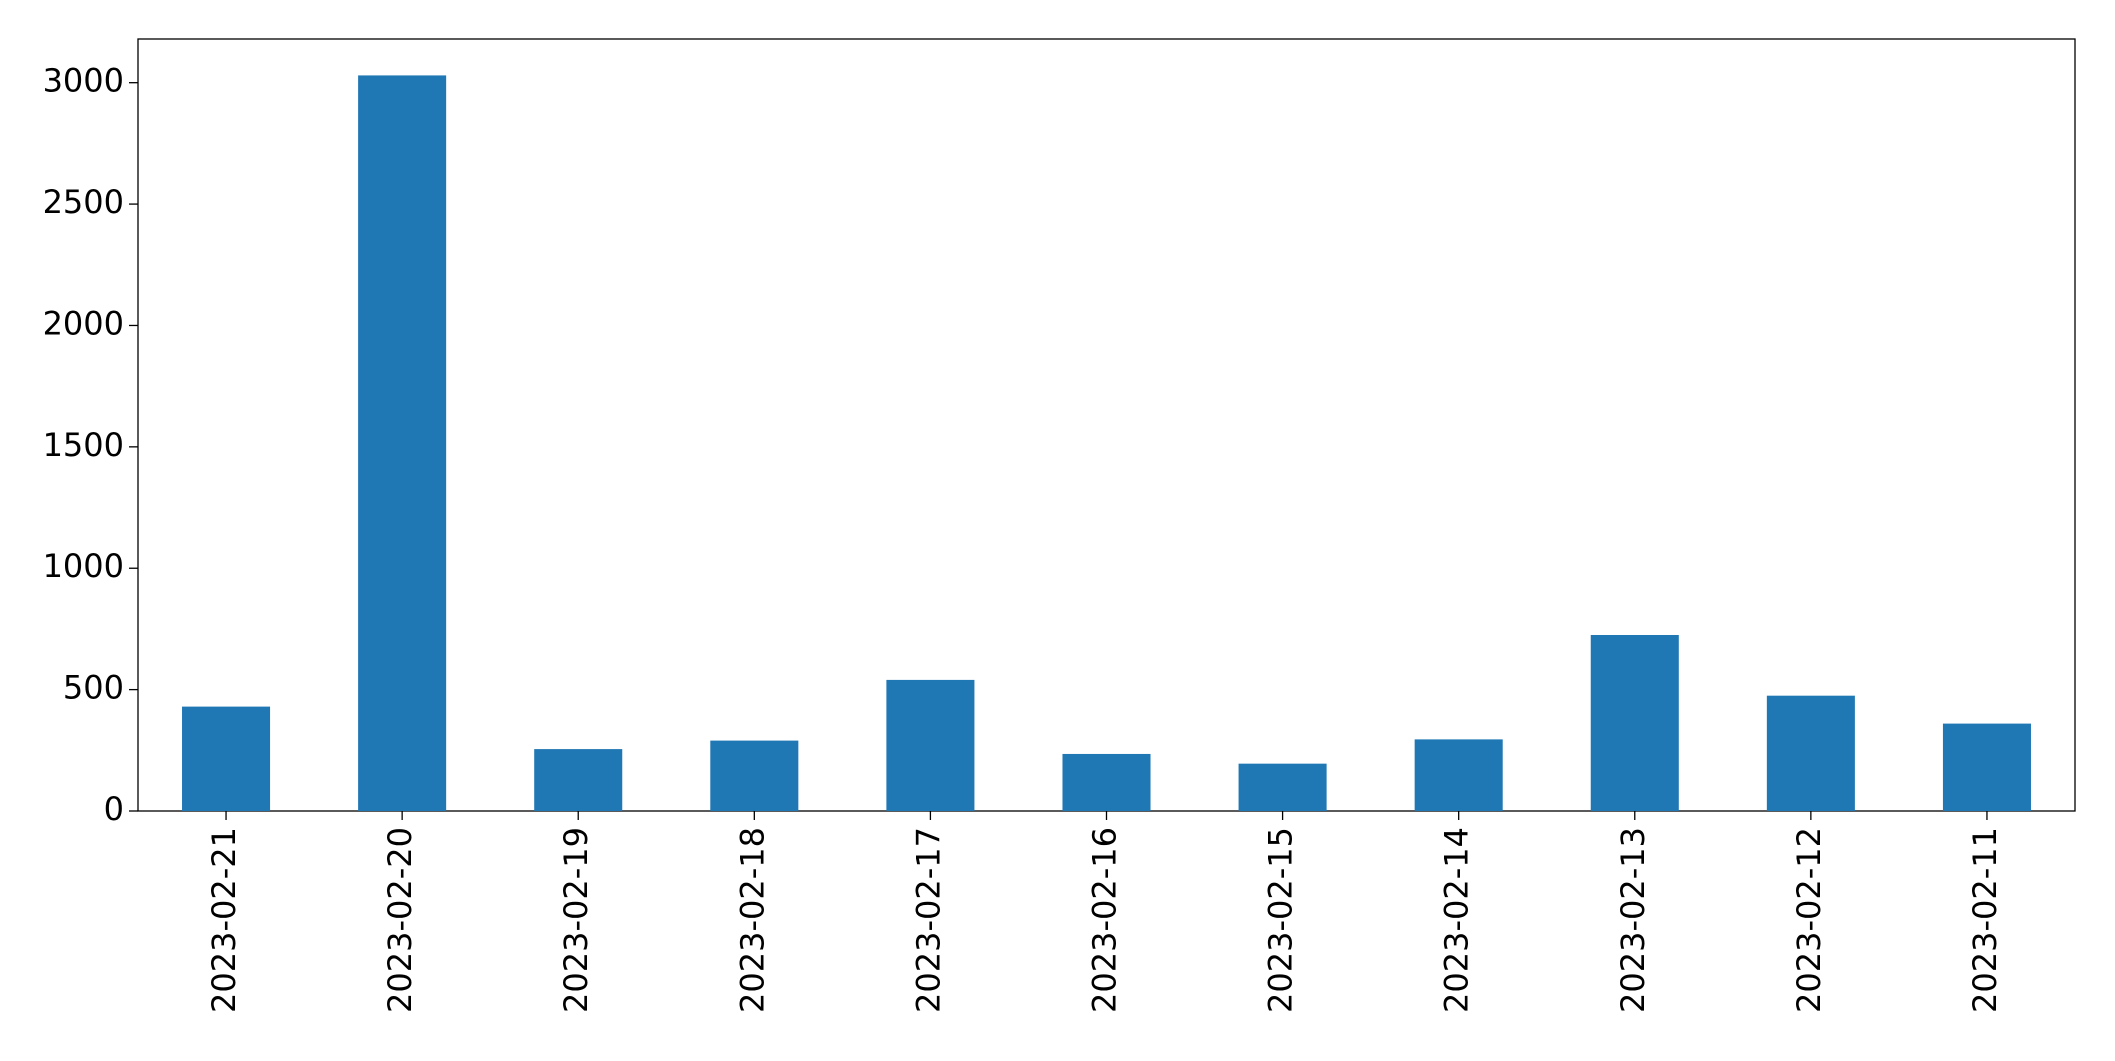 This screenshot has height=1061, width=2115. I want to click on x-tick-label: 2023-02-12, so click(1809, 920).